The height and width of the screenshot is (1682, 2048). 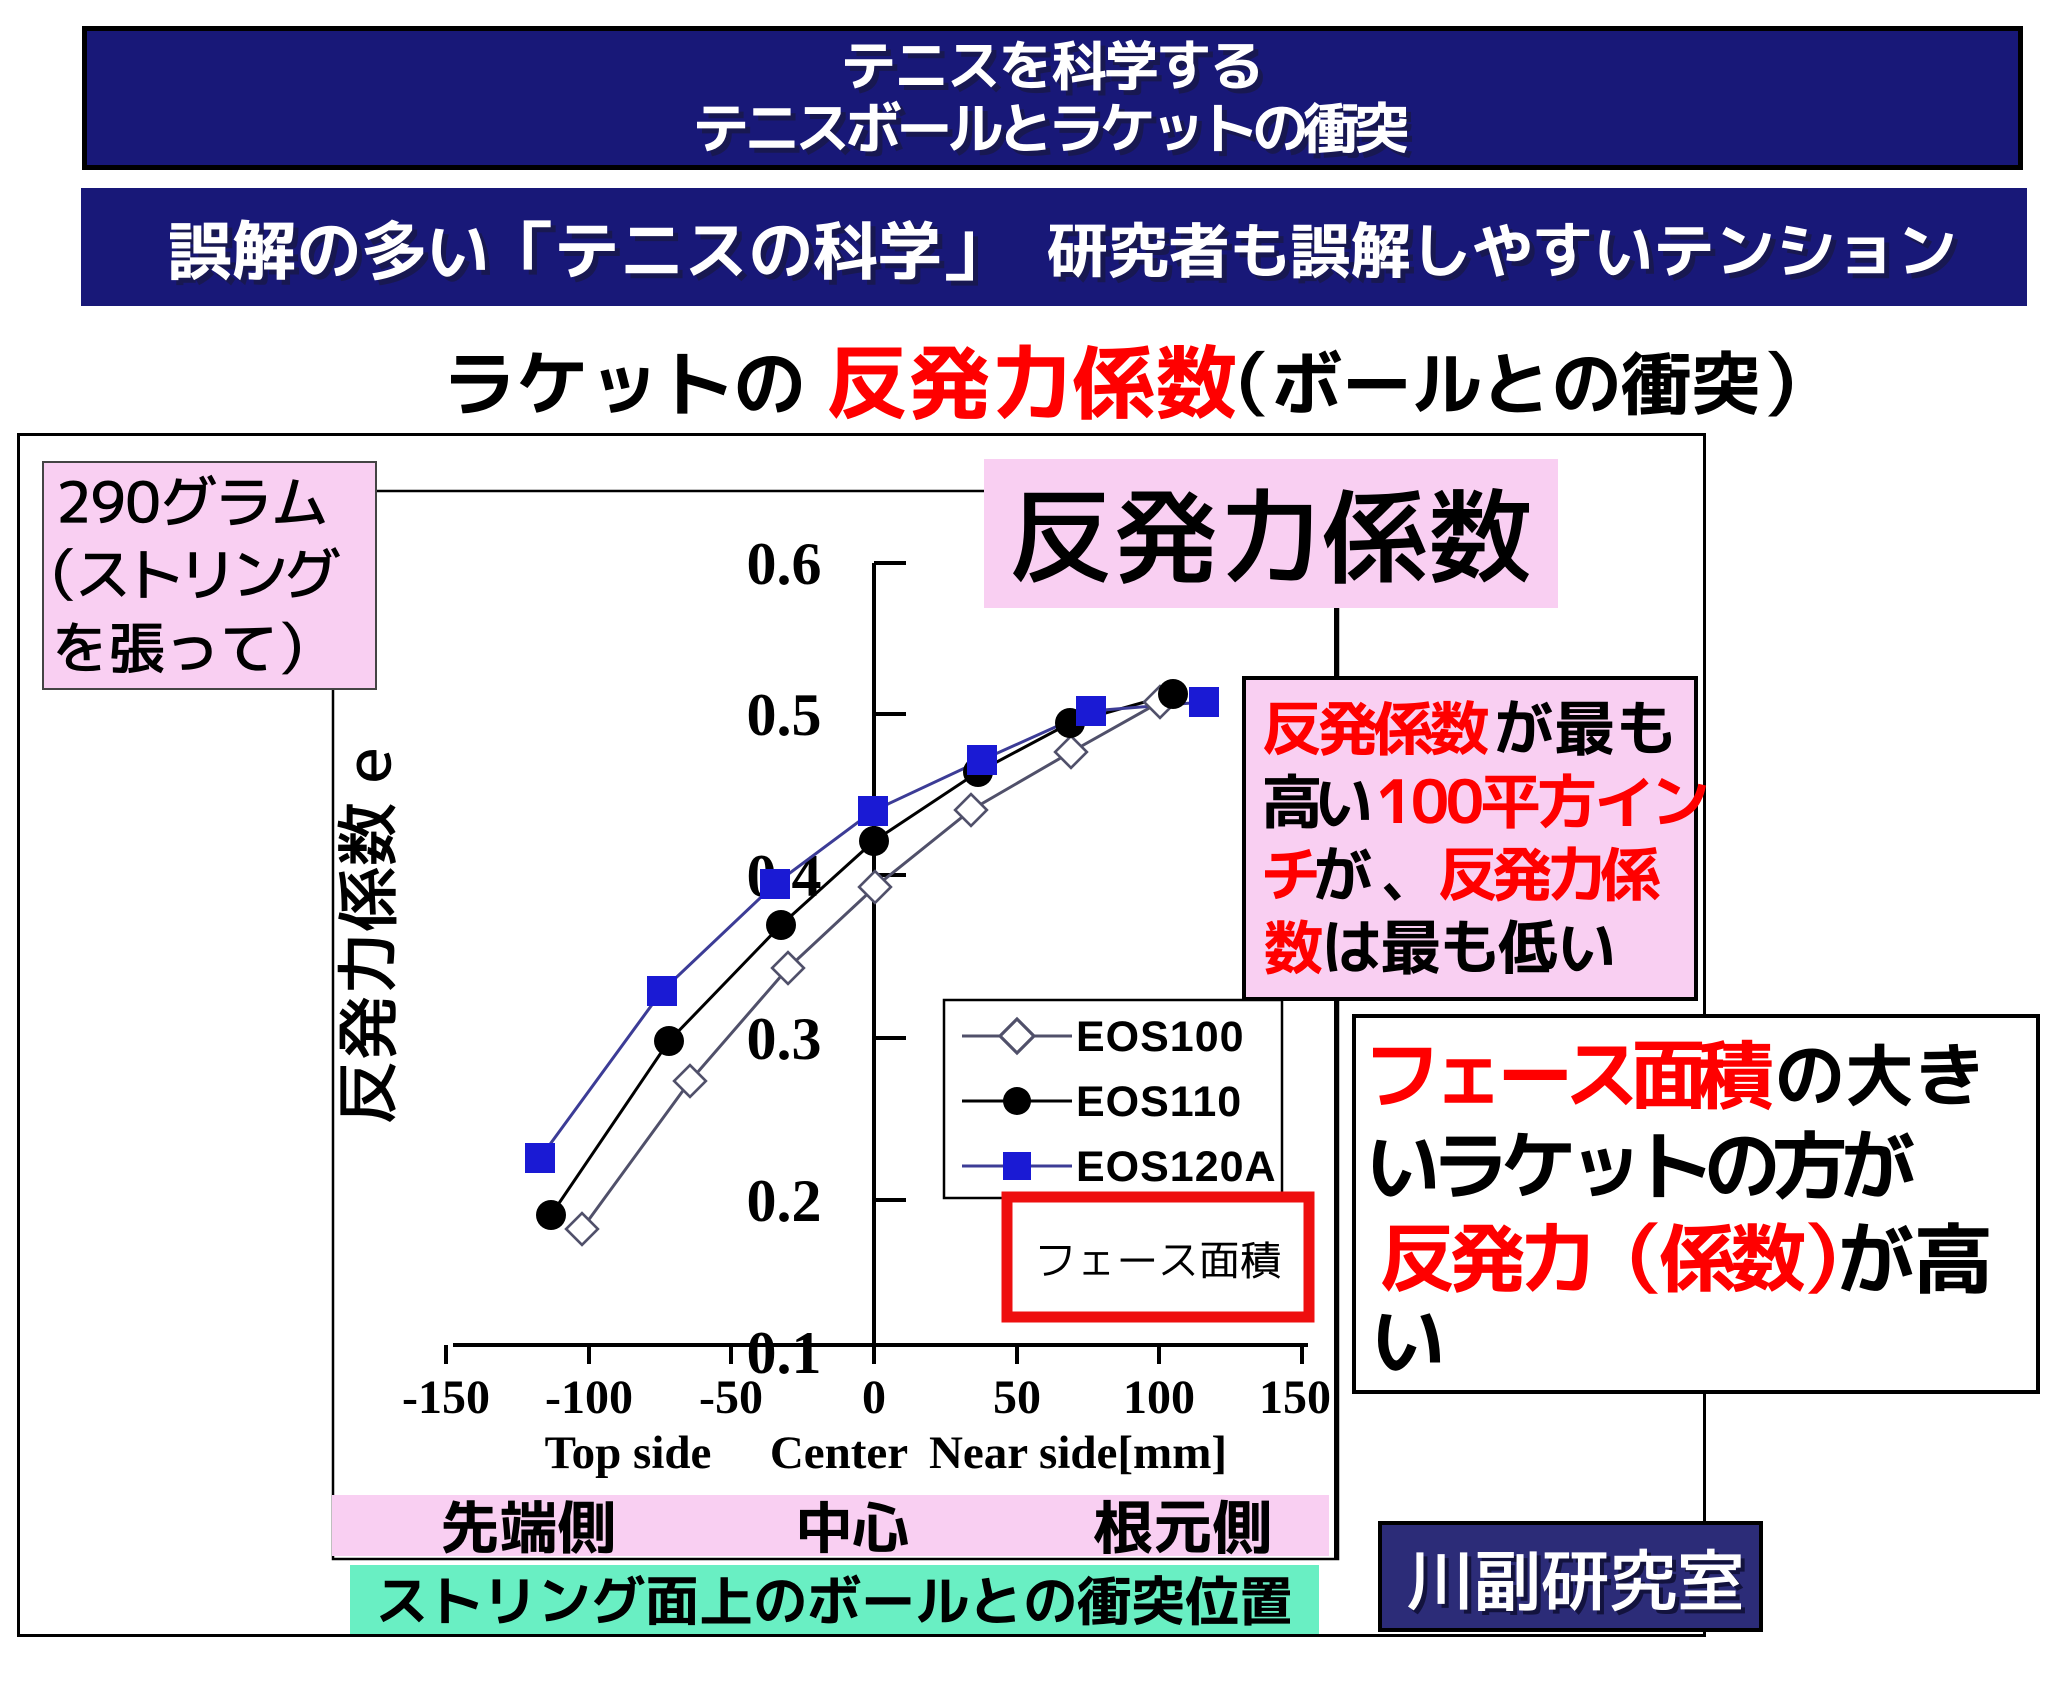 What do you see at coordinates (1295, 1397) in the screenshot?
I see `svg-text: 150` at bounding box center [1295, 1397].